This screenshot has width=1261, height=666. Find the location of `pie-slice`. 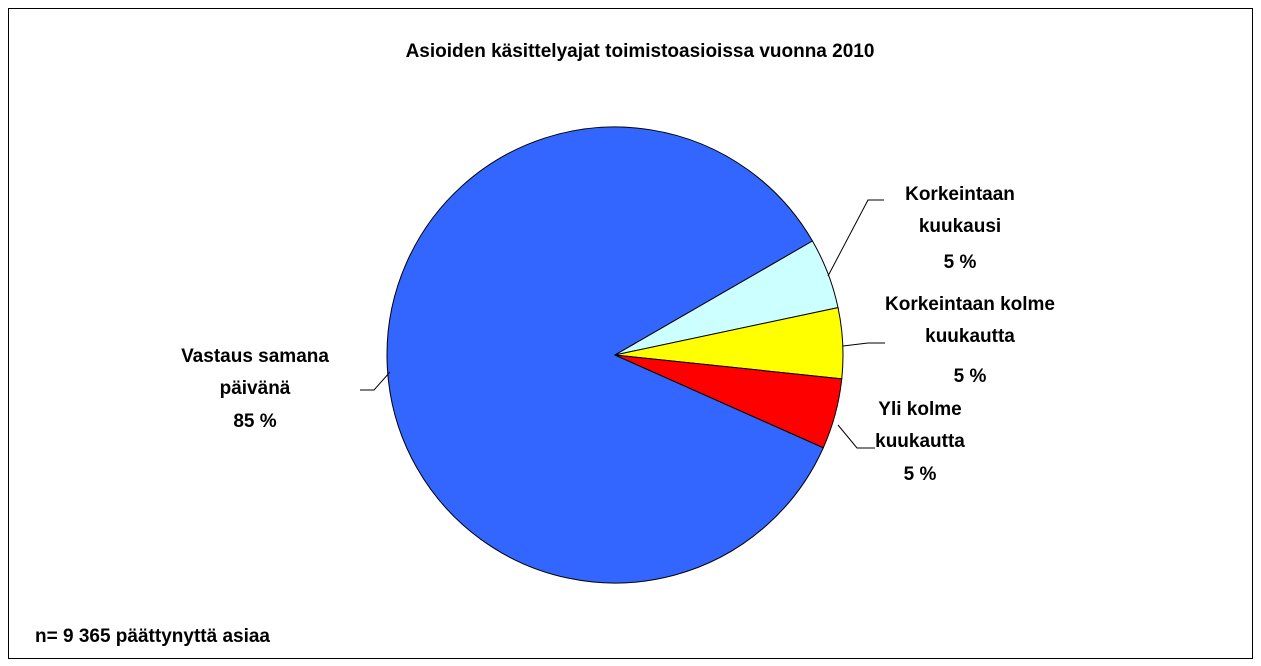

pie-slice is located at coordinates (728, 401).